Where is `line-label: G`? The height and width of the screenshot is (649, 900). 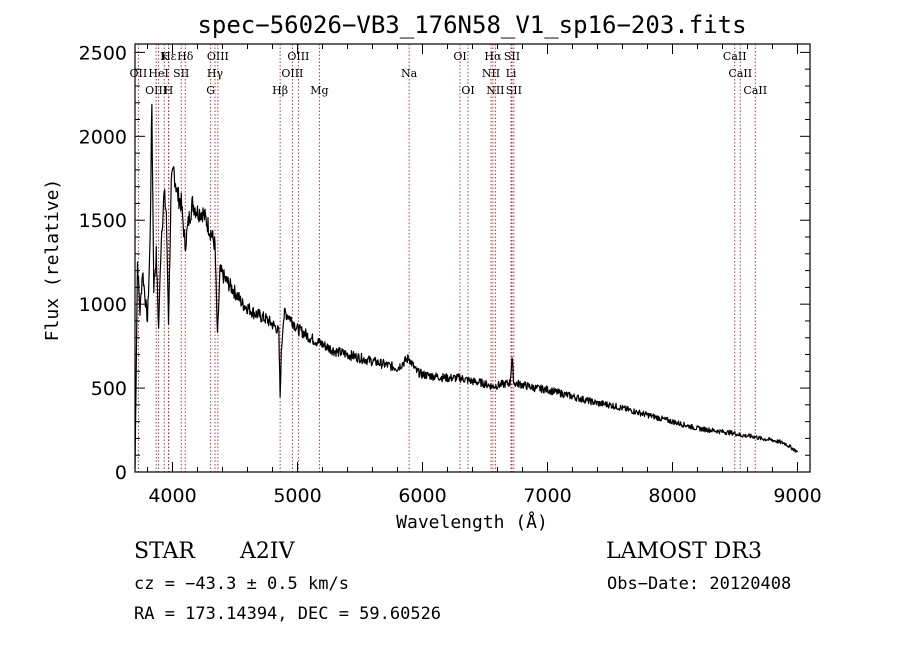 line-label: G is located at coordinates (210, 90).